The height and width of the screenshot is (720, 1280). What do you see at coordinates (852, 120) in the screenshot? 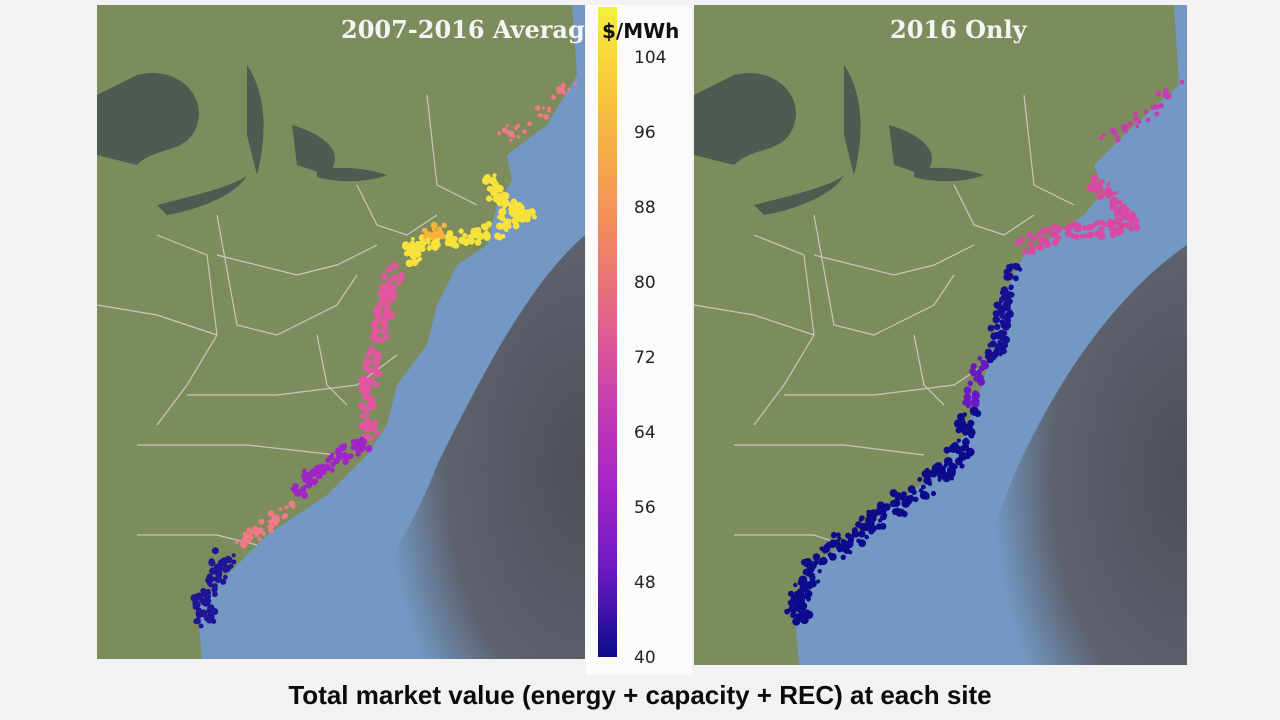
I see `lake-michigan` at bounding box center [852, 120].